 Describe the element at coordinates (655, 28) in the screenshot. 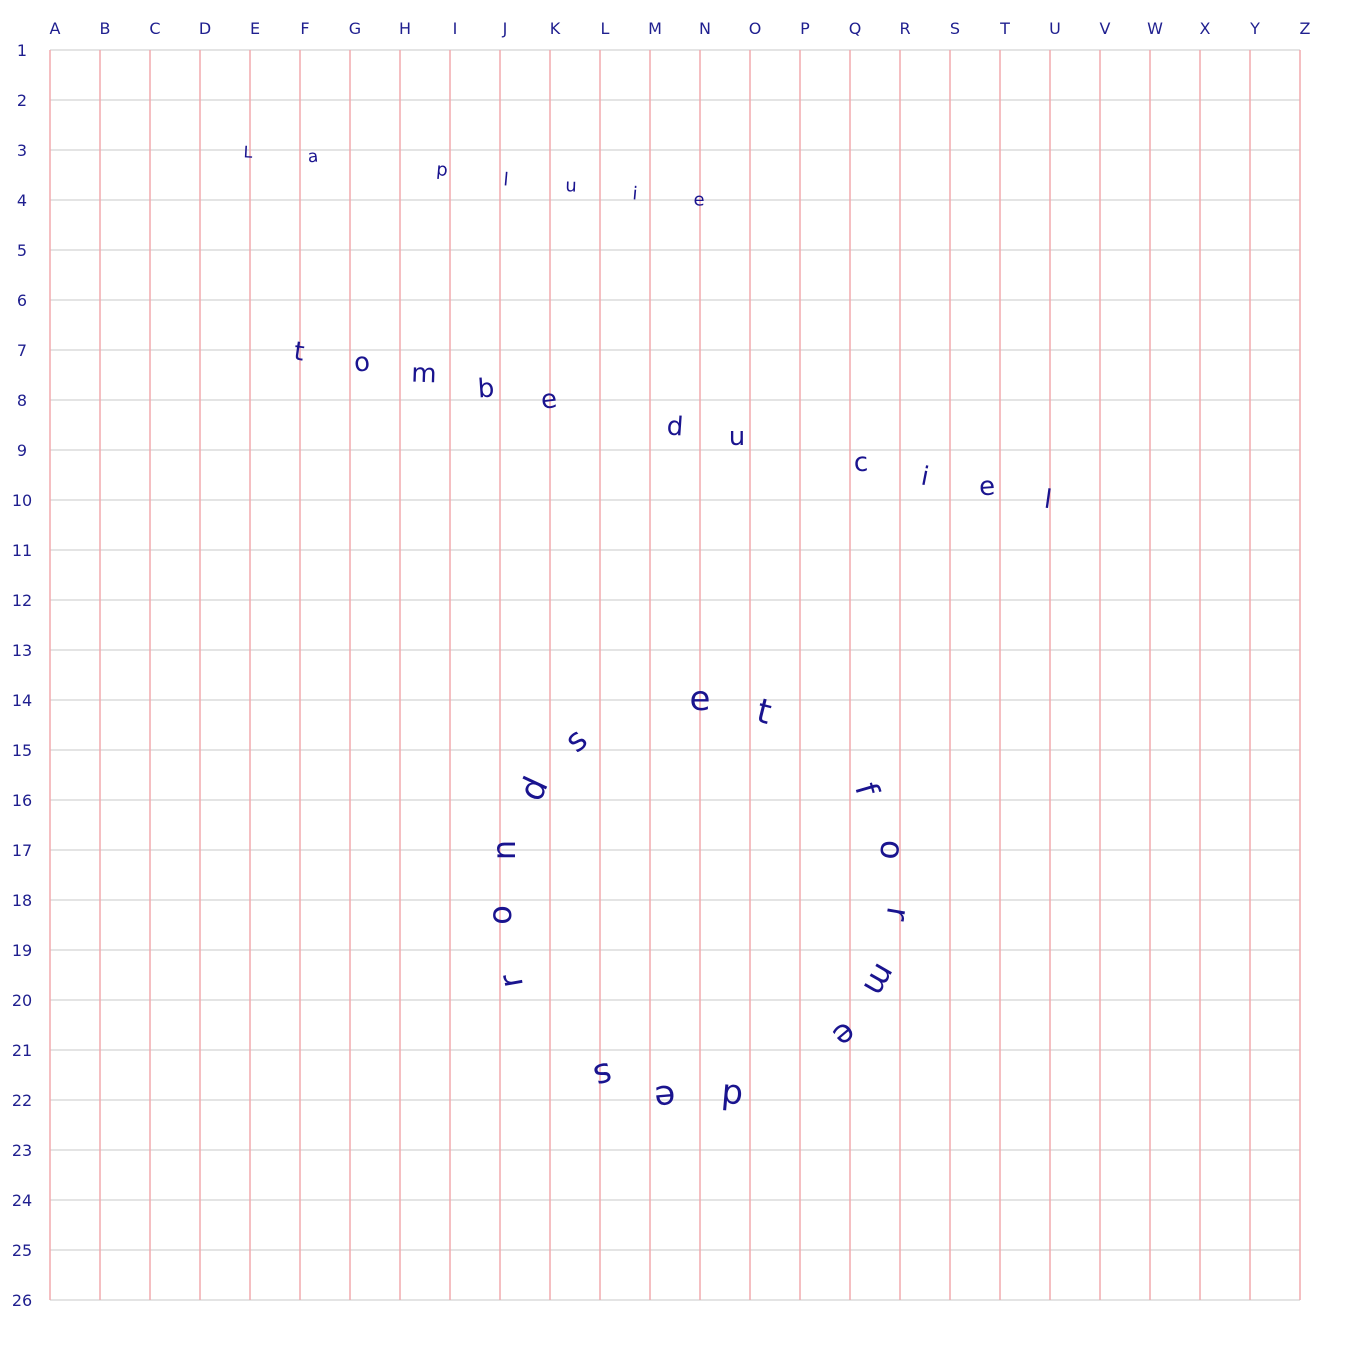

I see `column-label: M` at that location.